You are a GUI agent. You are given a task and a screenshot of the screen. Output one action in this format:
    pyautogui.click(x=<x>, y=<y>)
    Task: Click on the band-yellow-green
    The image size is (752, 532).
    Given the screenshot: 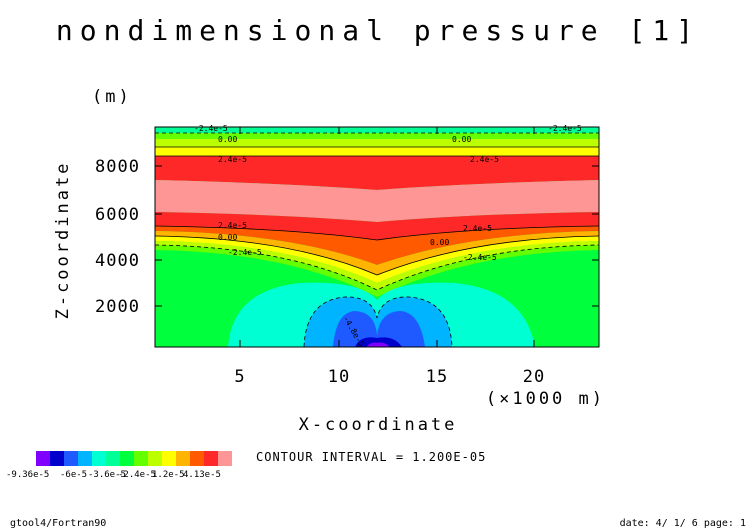 What is the action you would take?
    pyautogui.click(x=377, y=265)
    